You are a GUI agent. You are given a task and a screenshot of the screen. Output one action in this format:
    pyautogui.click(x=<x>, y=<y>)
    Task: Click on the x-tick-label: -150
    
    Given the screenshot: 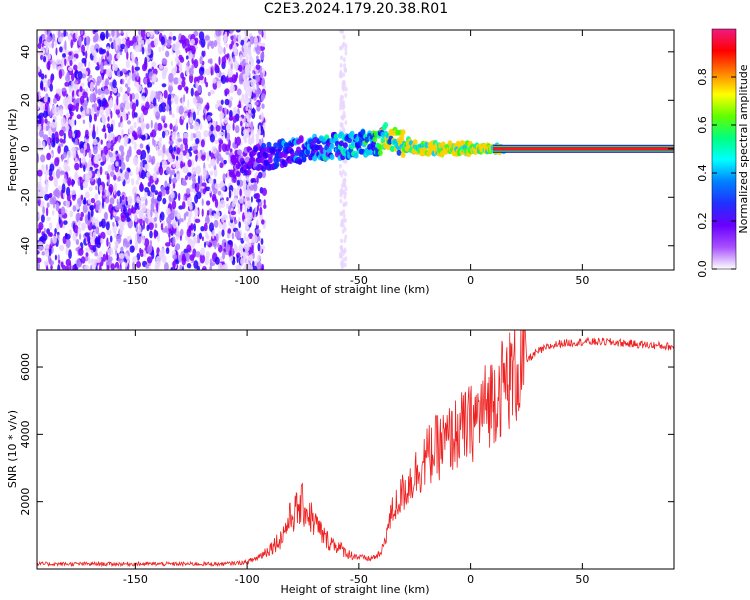 What is the action you would take?
    pyautogui.click(x=135, y=280)
    